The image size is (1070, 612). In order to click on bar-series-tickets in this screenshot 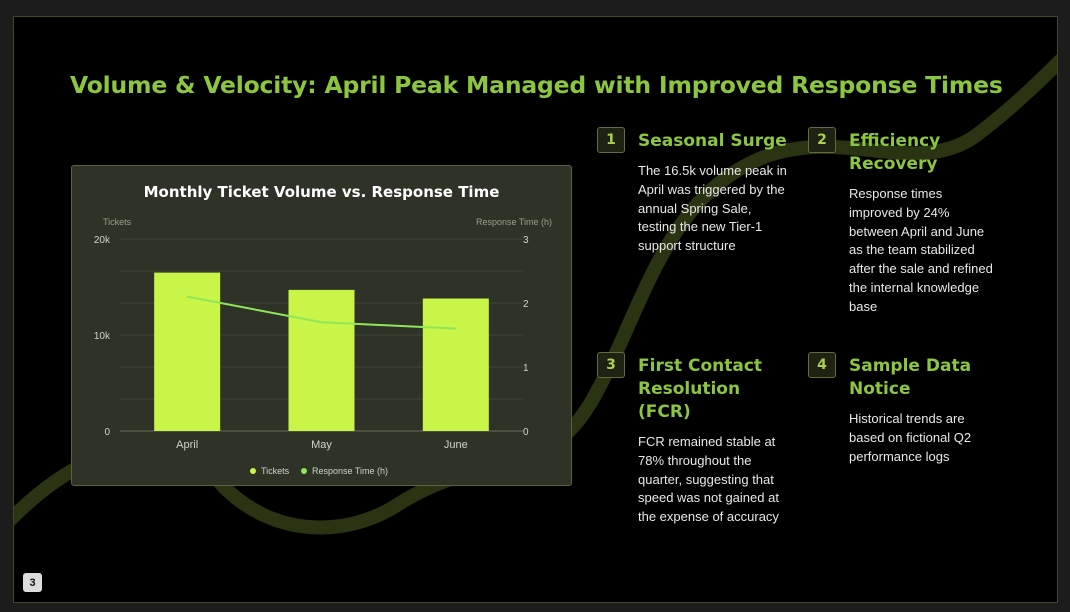, I will do `click(321, 351)`.